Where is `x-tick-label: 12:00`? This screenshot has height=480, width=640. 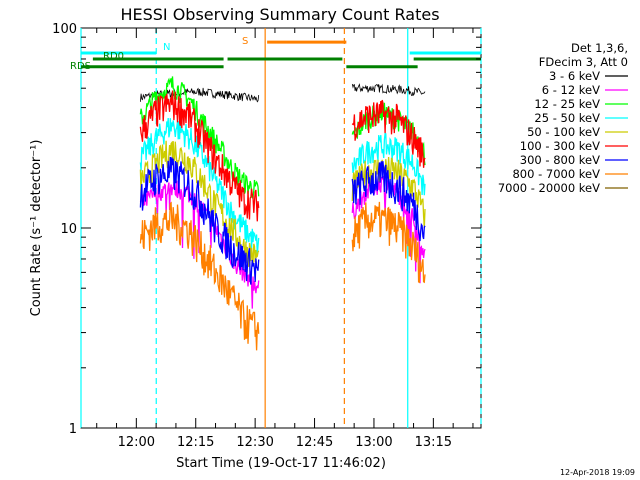
x-tick-label: 12:00 is located at coordinates (136, 442).